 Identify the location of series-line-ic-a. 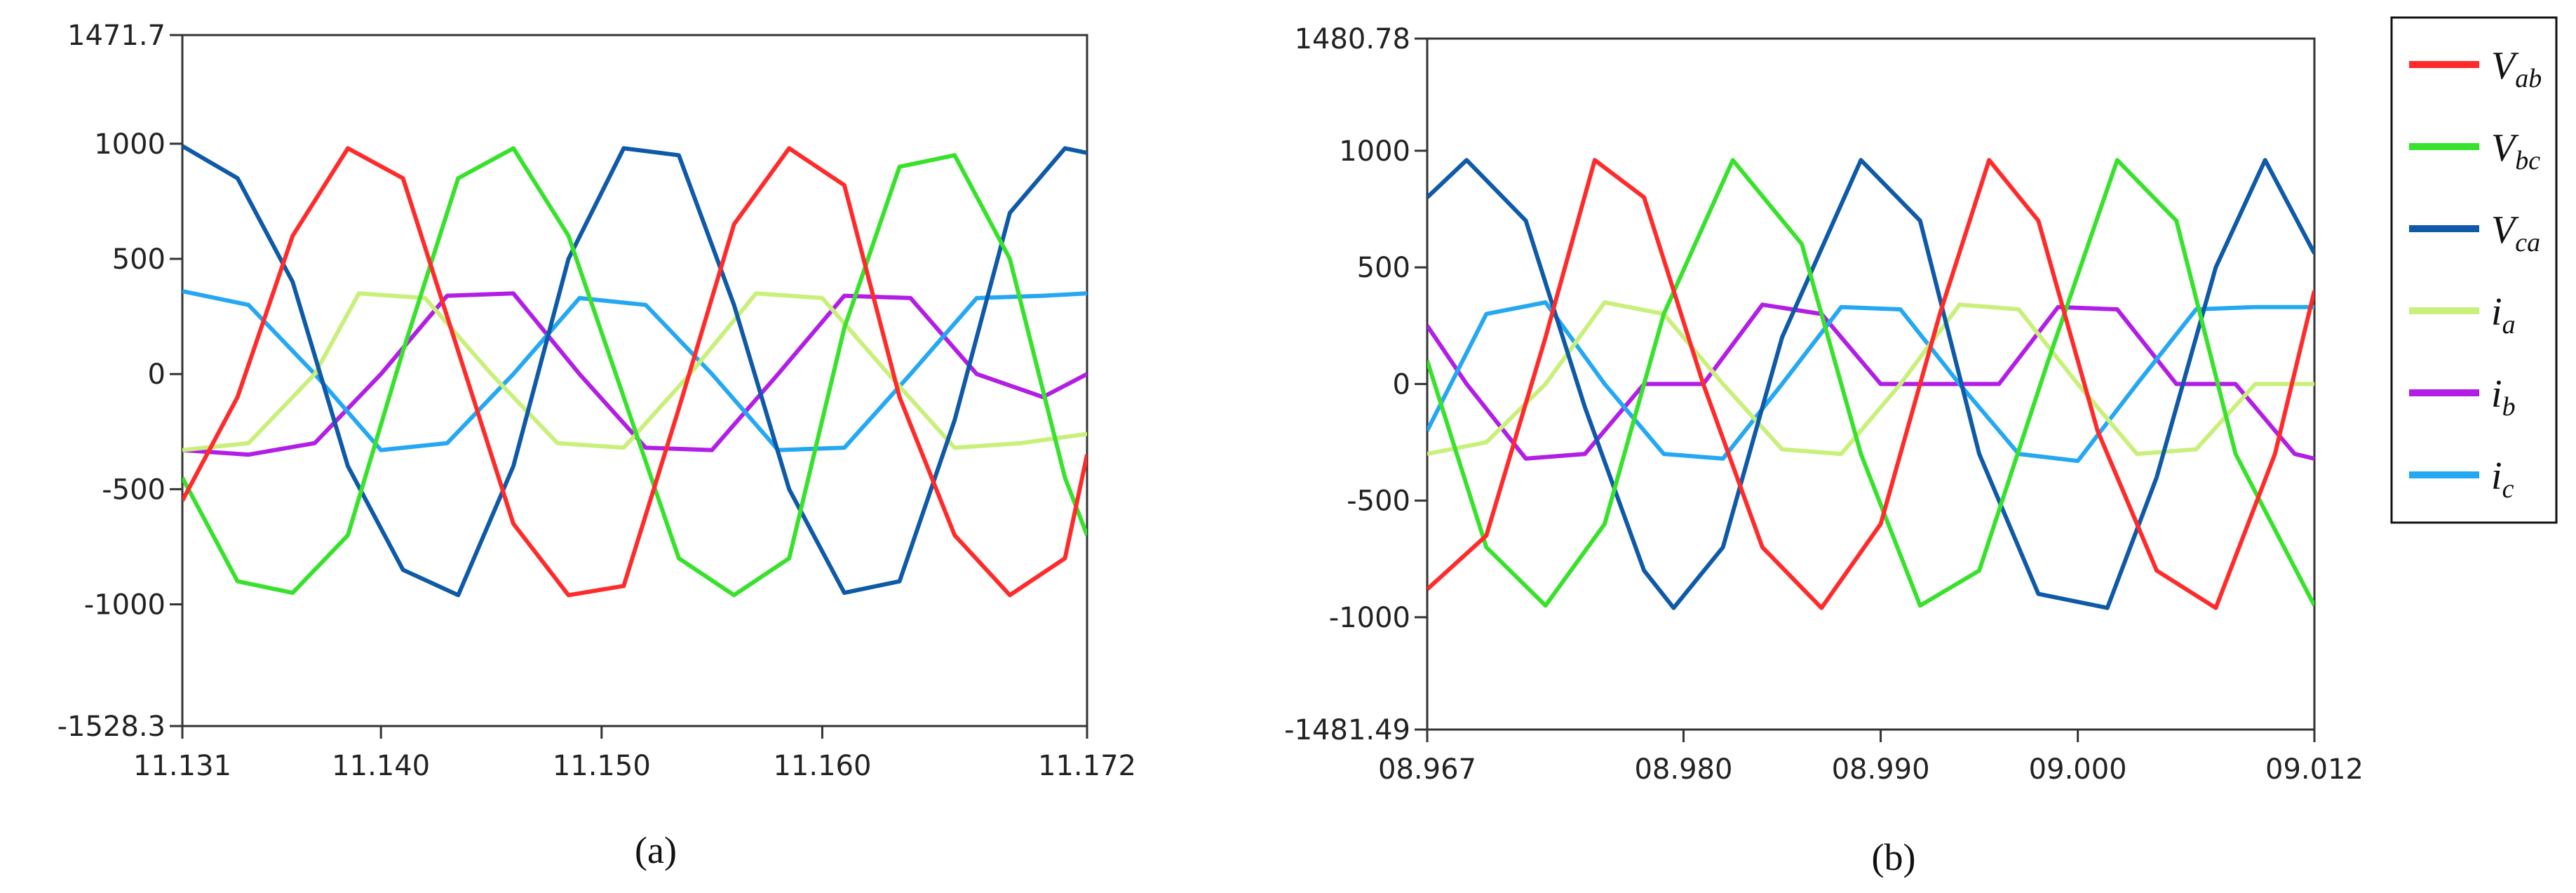
(634, 370).